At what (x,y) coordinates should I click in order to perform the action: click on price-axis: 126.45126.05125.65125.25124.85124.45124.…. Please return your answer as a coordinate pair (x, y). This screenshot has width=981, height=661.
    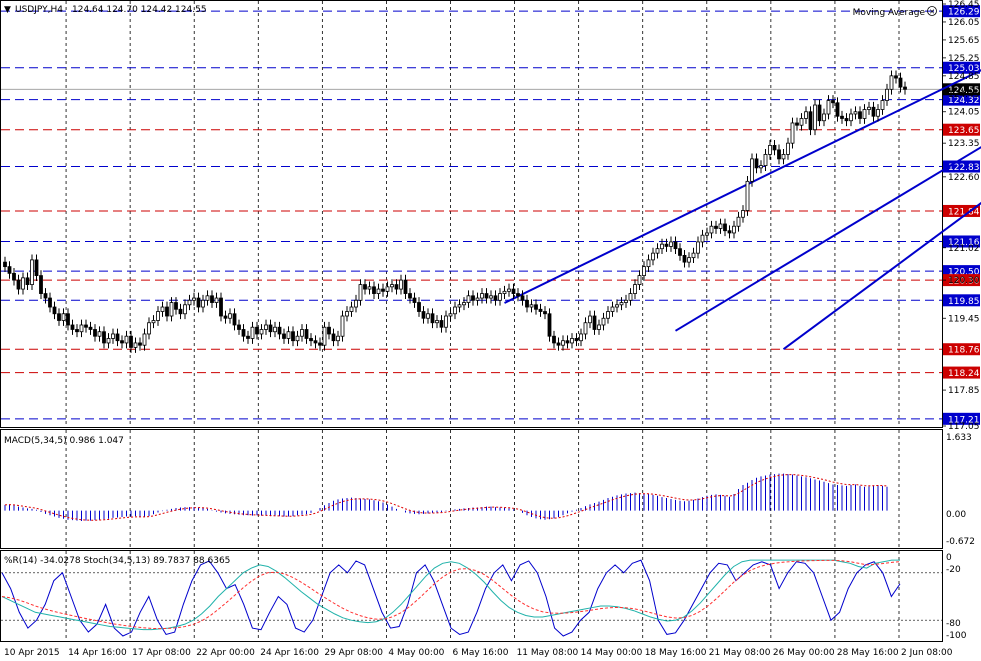
    Looking at the image, I should click on (961, 216).